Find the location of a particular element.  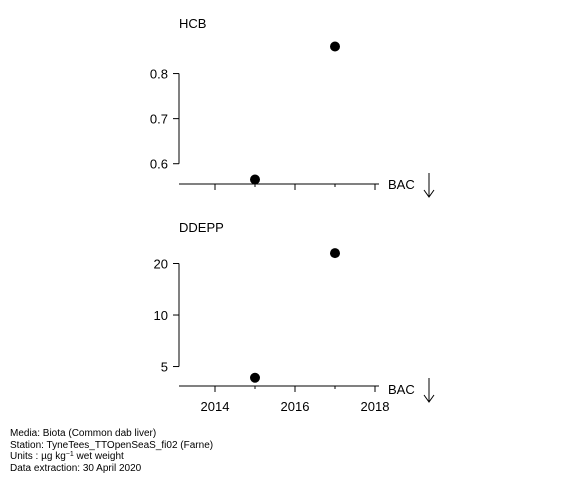

panel-1-y-tick-label: 0.6 is located at coordinates (159, 164).